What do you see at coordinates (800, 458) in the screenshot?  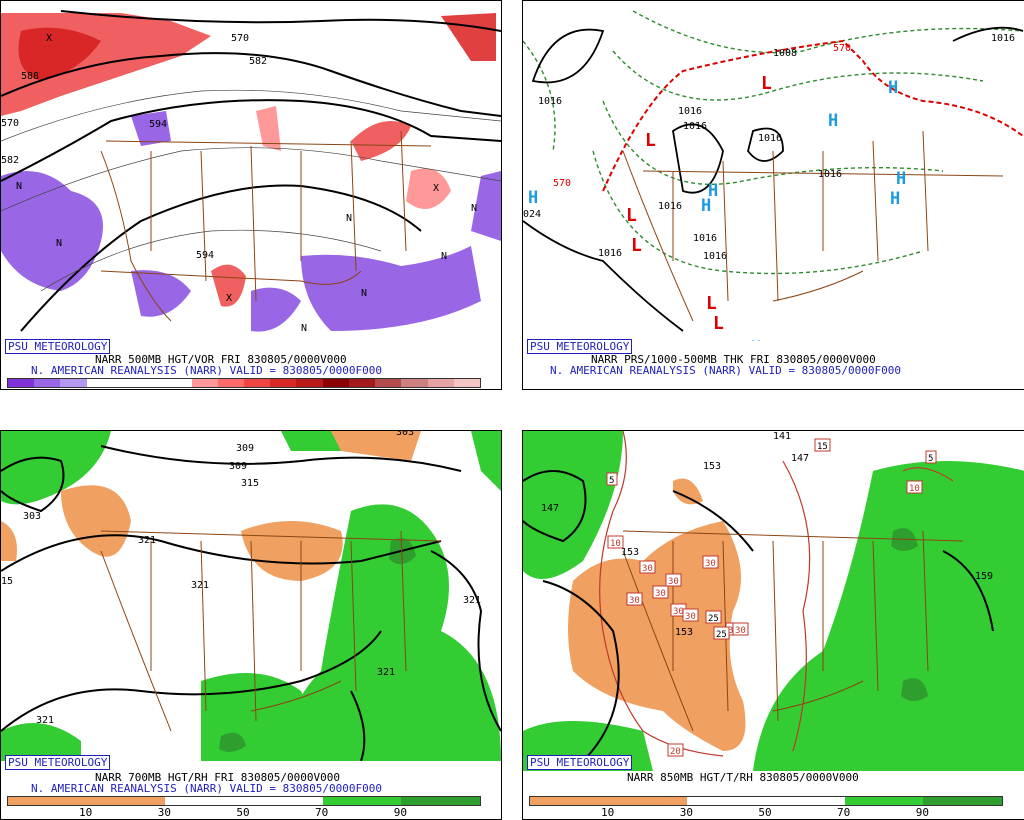 I see `svg-text: 147` at bounding box center [800, 458].